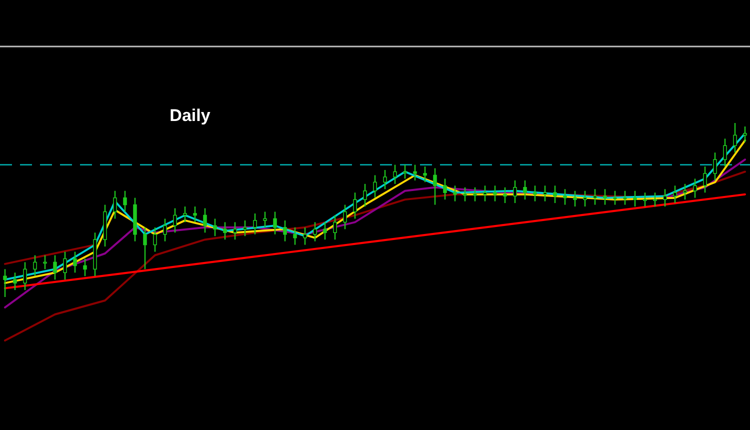 Image resolution: width=750 pixels, height=430 pixels. Describe the element at coordinates (190, 115) in the screenshot. I see `annotation: Daily` at that location.